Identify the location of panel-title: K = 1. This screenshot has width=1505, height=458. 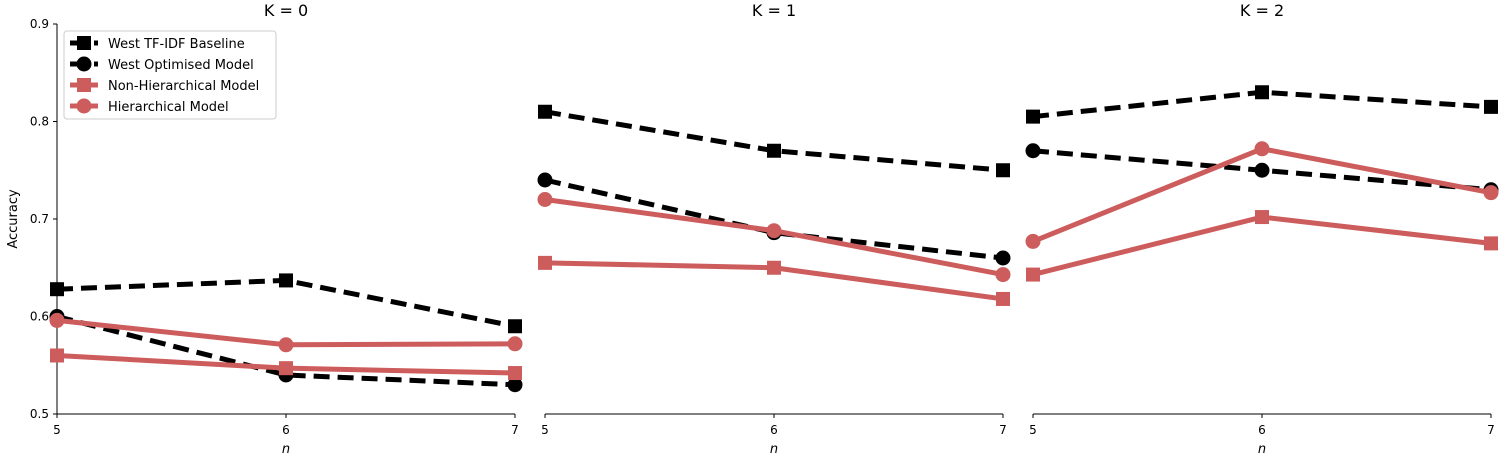
(774, 10).